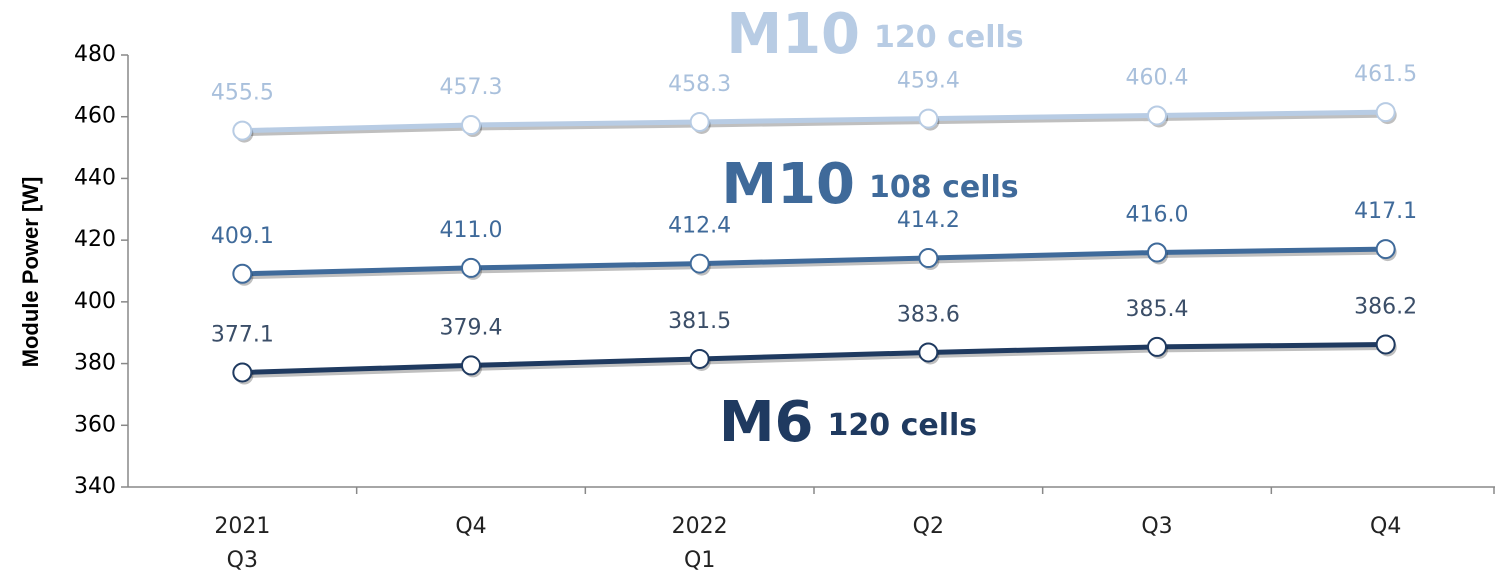 Image resolution: width=1495 pixels, height=573 pixels. I want to click on series-name: M6, so click(766, 422).